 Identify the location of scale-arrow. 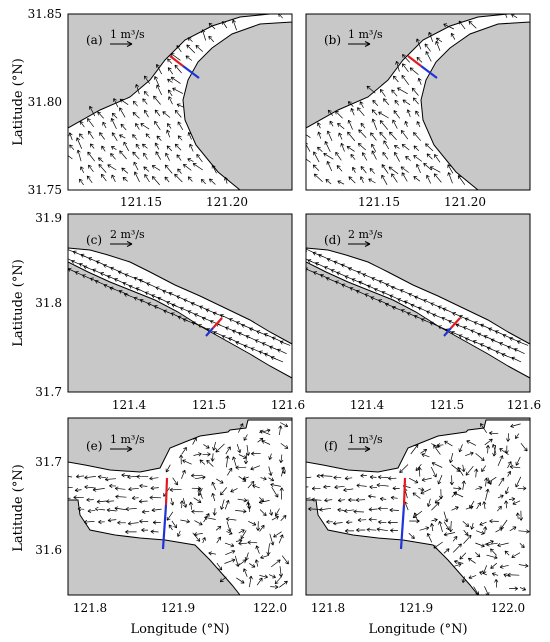
(121, 449).